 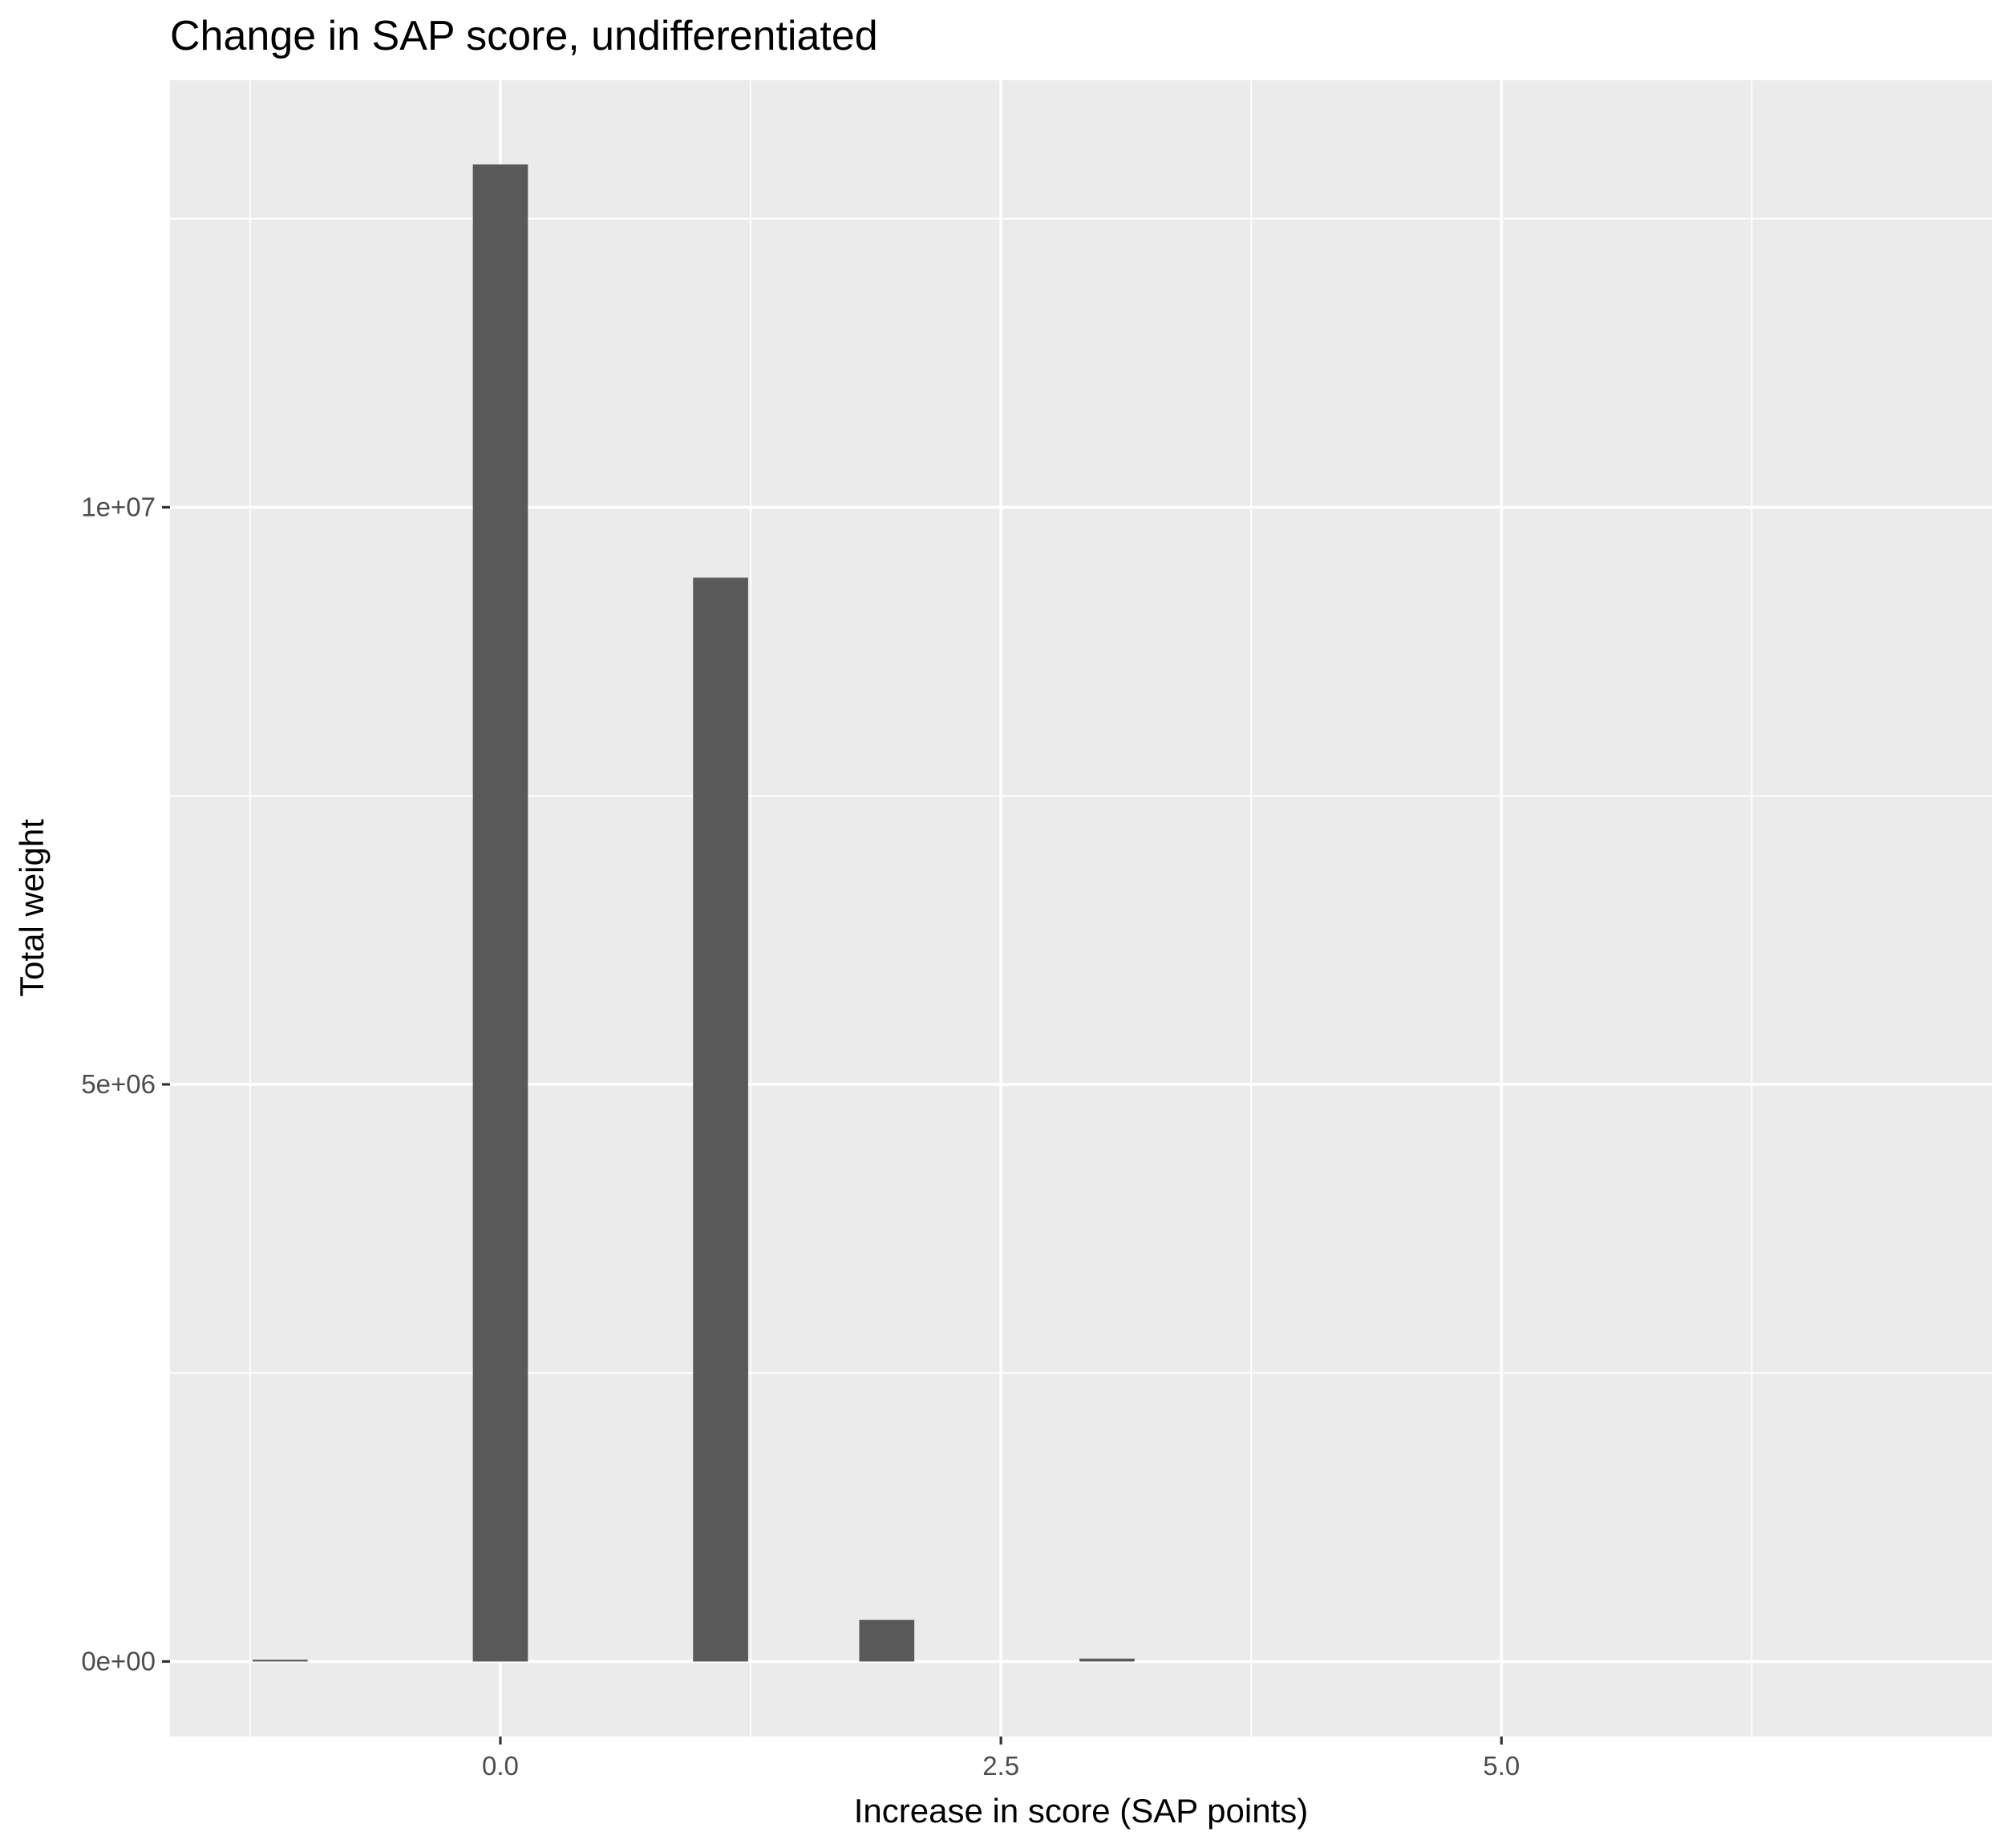 I want to click on x-axis-ticks: 0.0 2.5 5.0, so click(x=1001, y=1759).